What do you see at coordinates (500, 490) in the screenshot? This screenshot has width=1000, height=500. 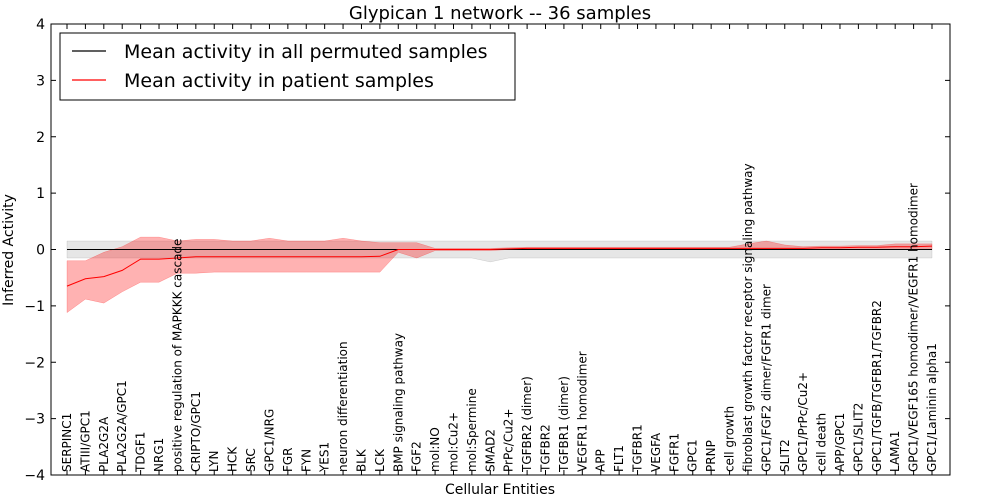 I see `x-axis-label: Cellular Entities` at bounding box center [500, 490].